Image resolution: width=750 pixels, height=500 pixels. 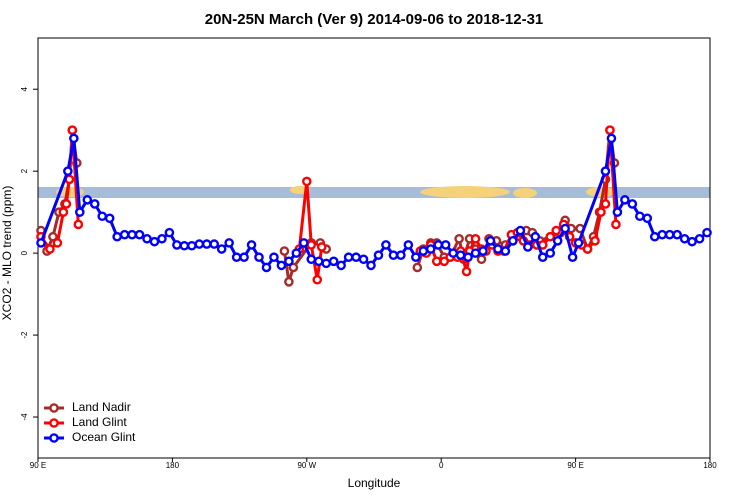 I want to click on x-tick-label: 90 W, so click(x=306, y=465).